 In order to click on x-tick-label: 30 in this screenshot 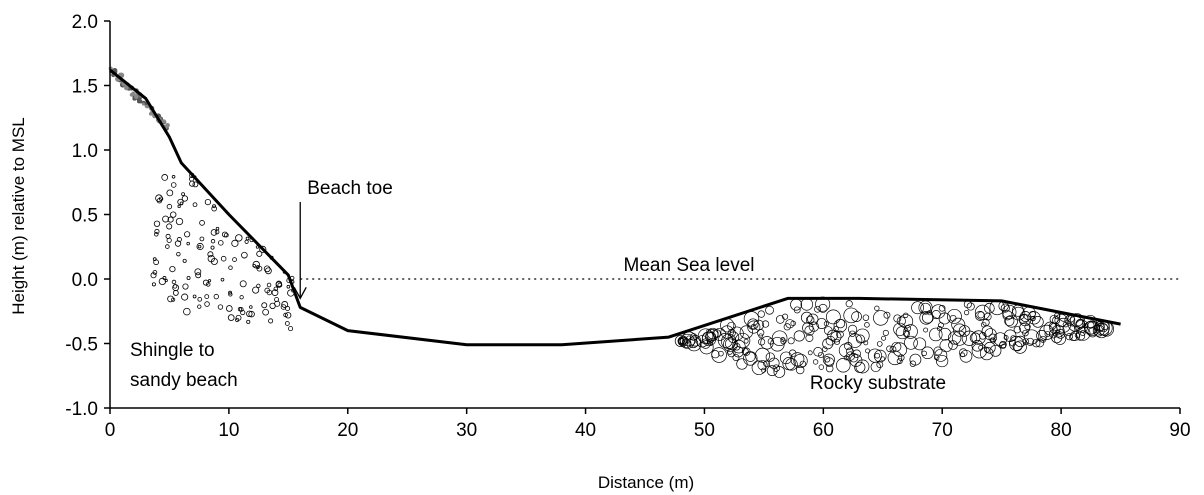, I will do `click(466, 430)`.